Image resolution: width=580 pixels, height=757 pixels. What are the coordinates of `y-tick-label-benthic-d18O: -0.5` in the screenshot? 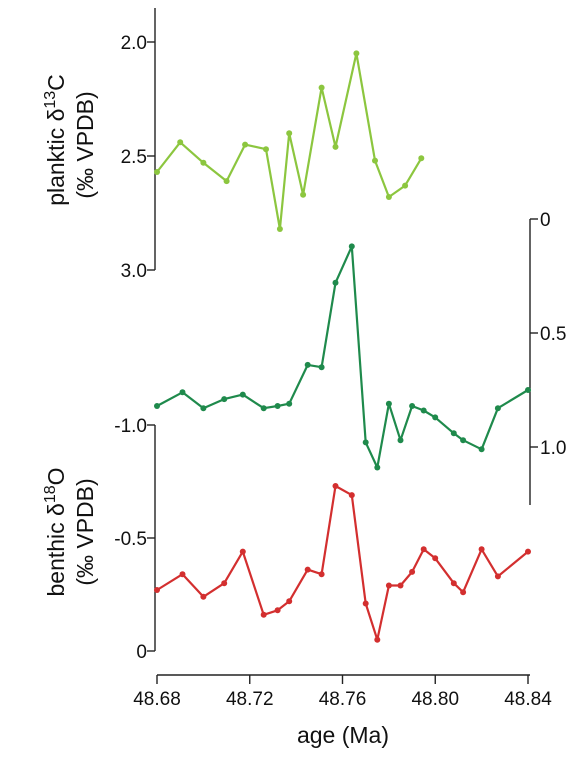 It's located at (130, 539).